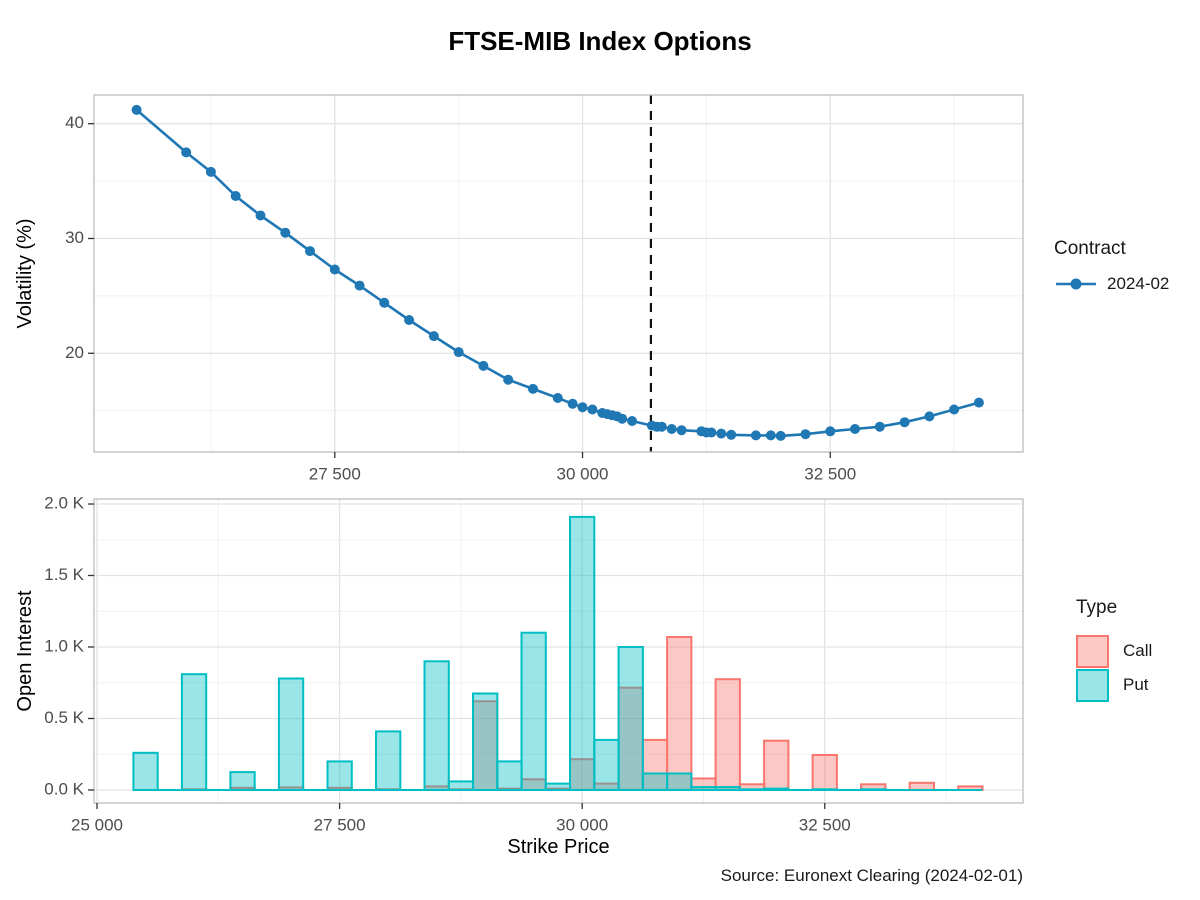 The image size is (1200, 900). What do you see at coordinates (64, 717) in the screenshot?
I see `y-tick-label: 0.5 K` at bounding box center [64, 717].